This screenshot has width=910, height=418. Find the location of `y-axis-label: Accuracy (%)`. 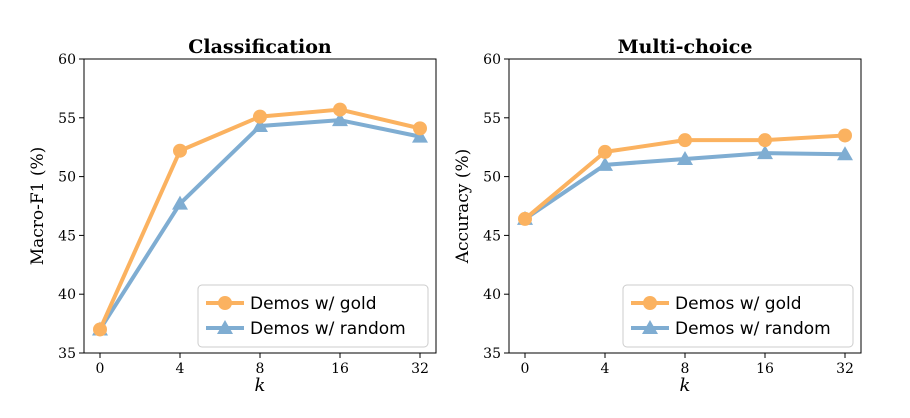

y-axis-label: Accuracy (%) is located at coordinates (463, 206).